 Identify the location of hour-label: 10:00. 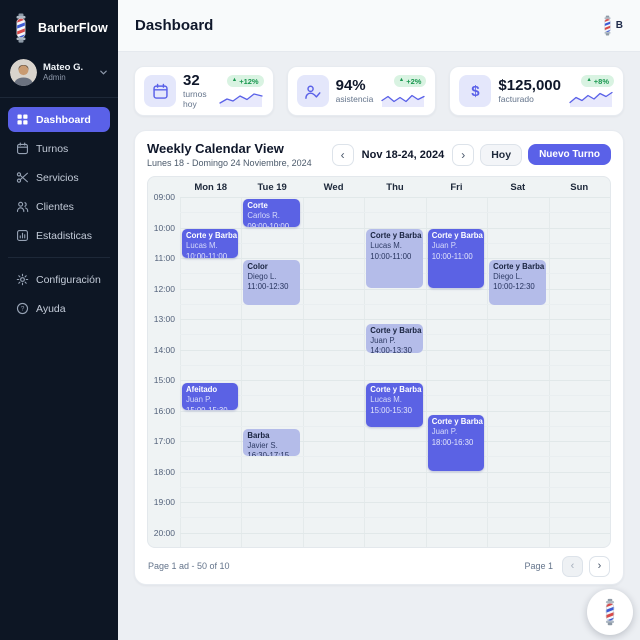
(164, 227).